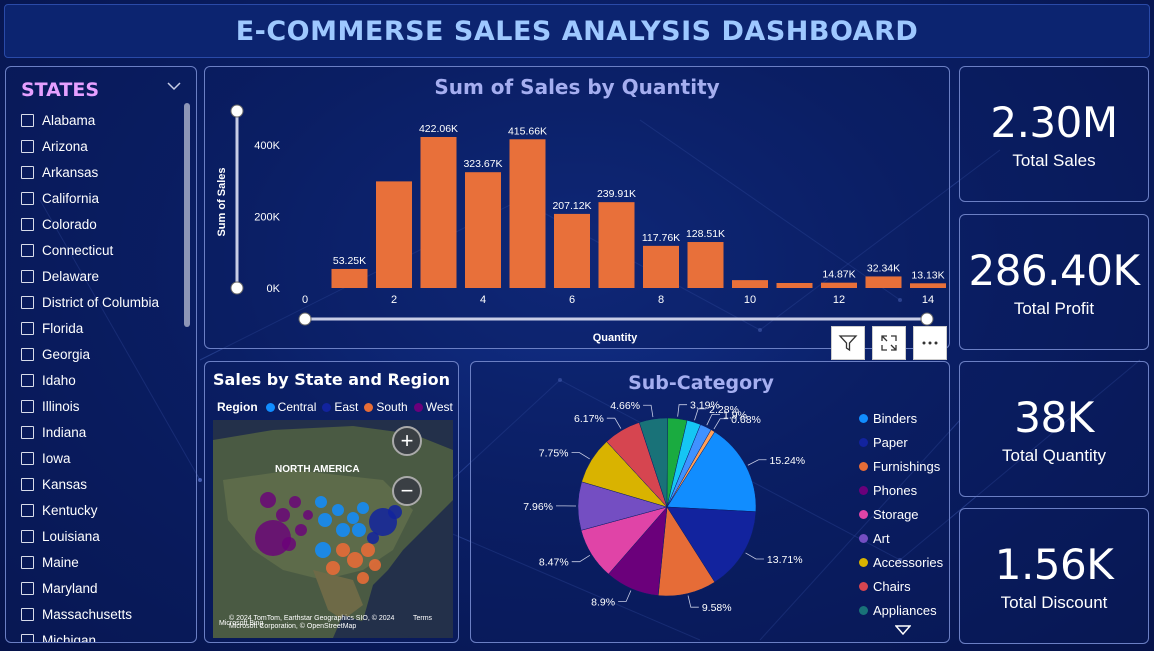  Describe the element at coordinates (101, 510) in the screenshot. I see `state-item: Kentucky` at that location.